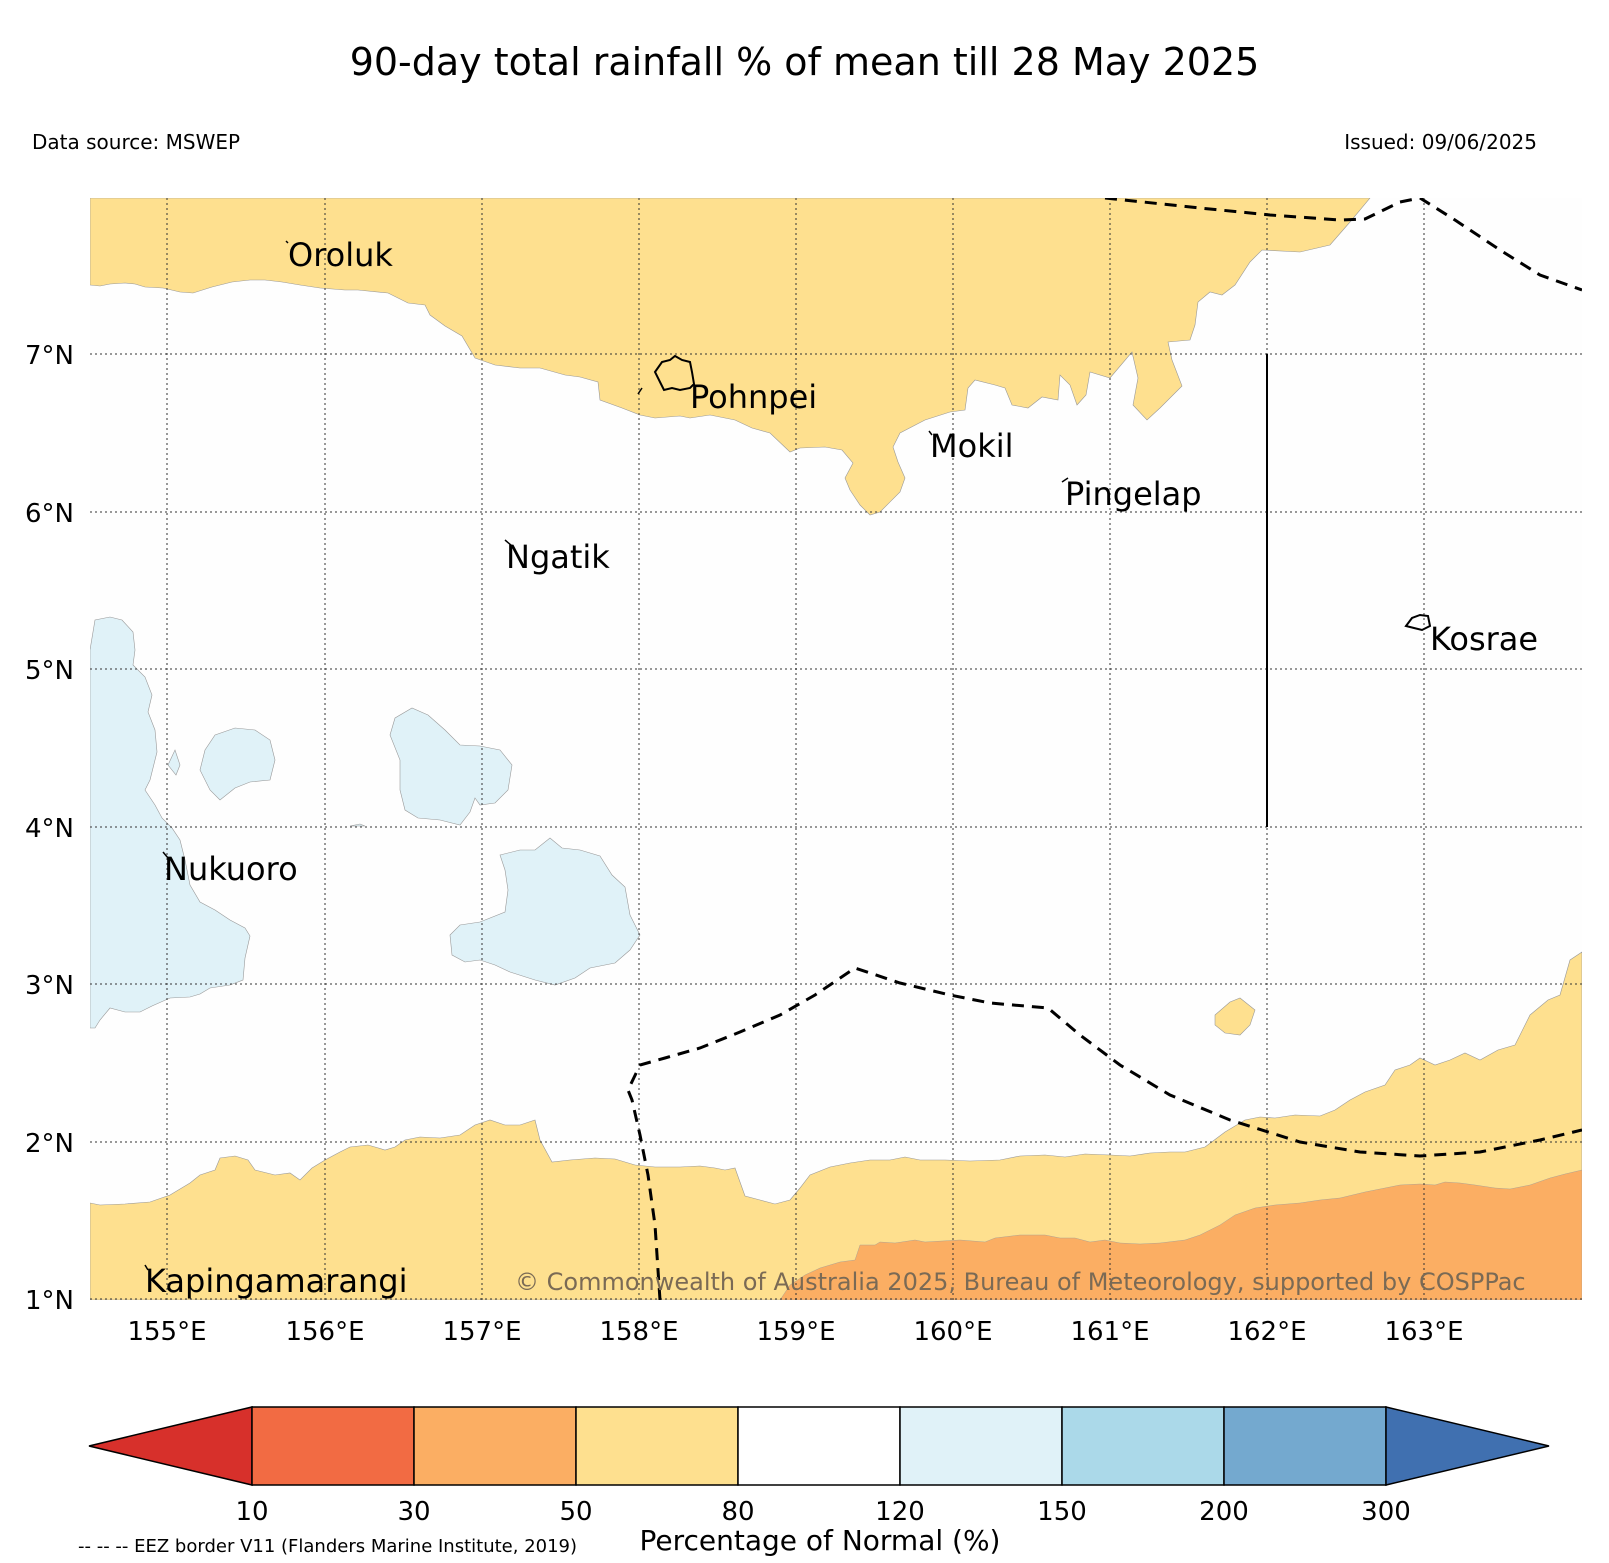  I want to click on place-label-mokil: Mokil, so click(972, 446).